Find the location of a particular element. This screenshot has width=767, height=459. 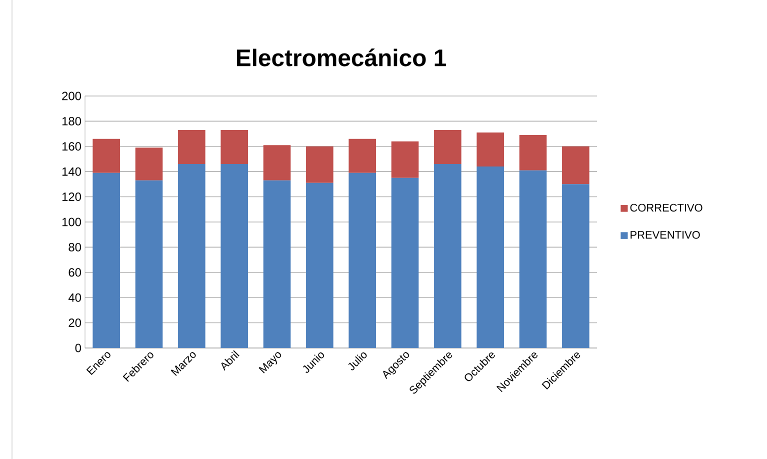

y-tick-label: 0 is located at coordinates (78, 348).